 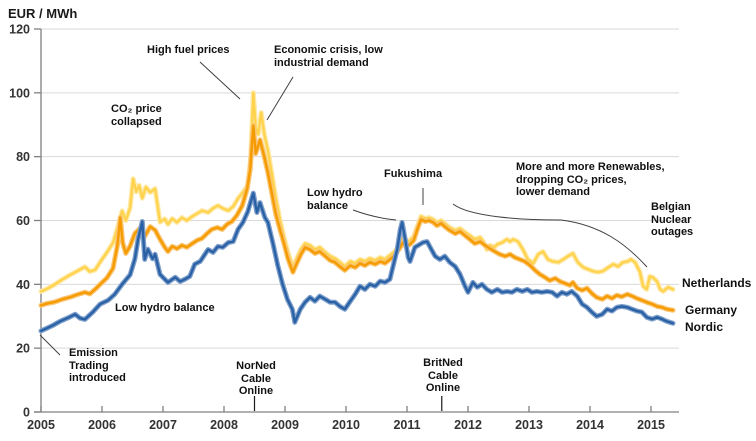 What do you see at coordinates (335, 199) in the screenshot?
I see `annotation-low-hydro-2010: Low hydro balance` at bounding box center [335, 199].